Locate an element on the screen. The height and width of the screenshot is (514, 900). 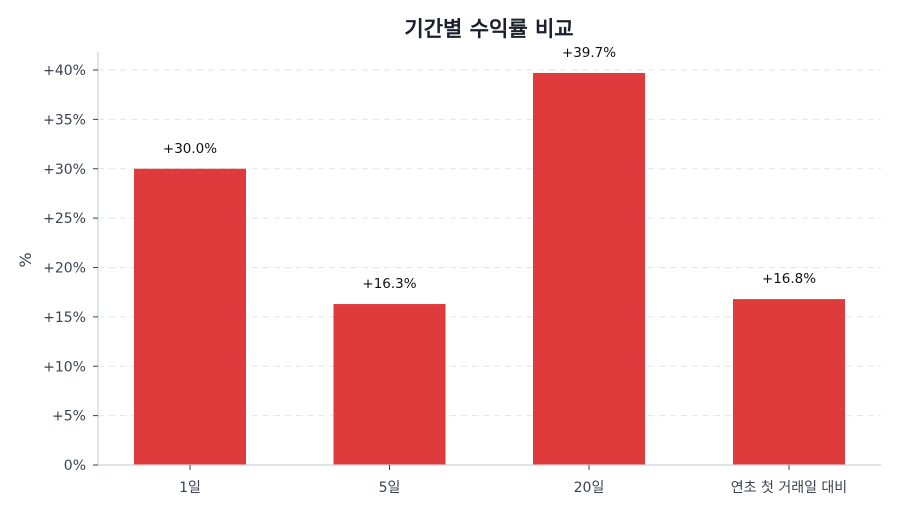
chart-title: 기간별 수익률 비교 is located at coordinates (488, 29).